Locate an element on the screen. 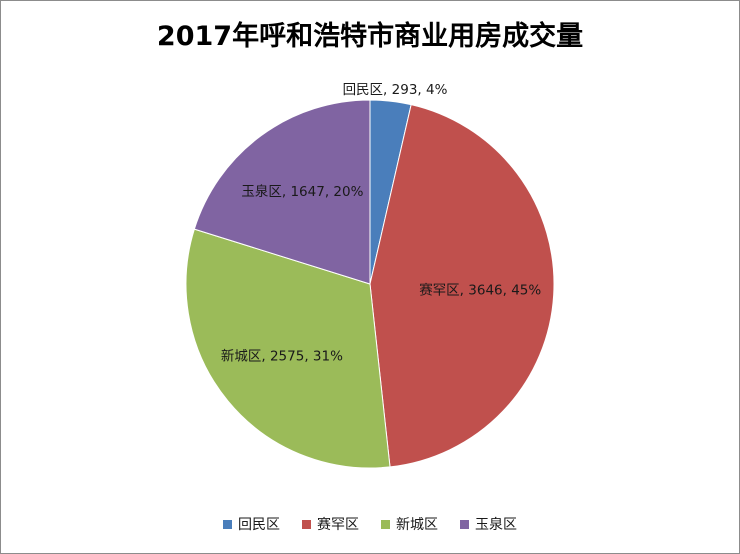  legend-item-3: 新城区 is located at coordinates (409, 524).